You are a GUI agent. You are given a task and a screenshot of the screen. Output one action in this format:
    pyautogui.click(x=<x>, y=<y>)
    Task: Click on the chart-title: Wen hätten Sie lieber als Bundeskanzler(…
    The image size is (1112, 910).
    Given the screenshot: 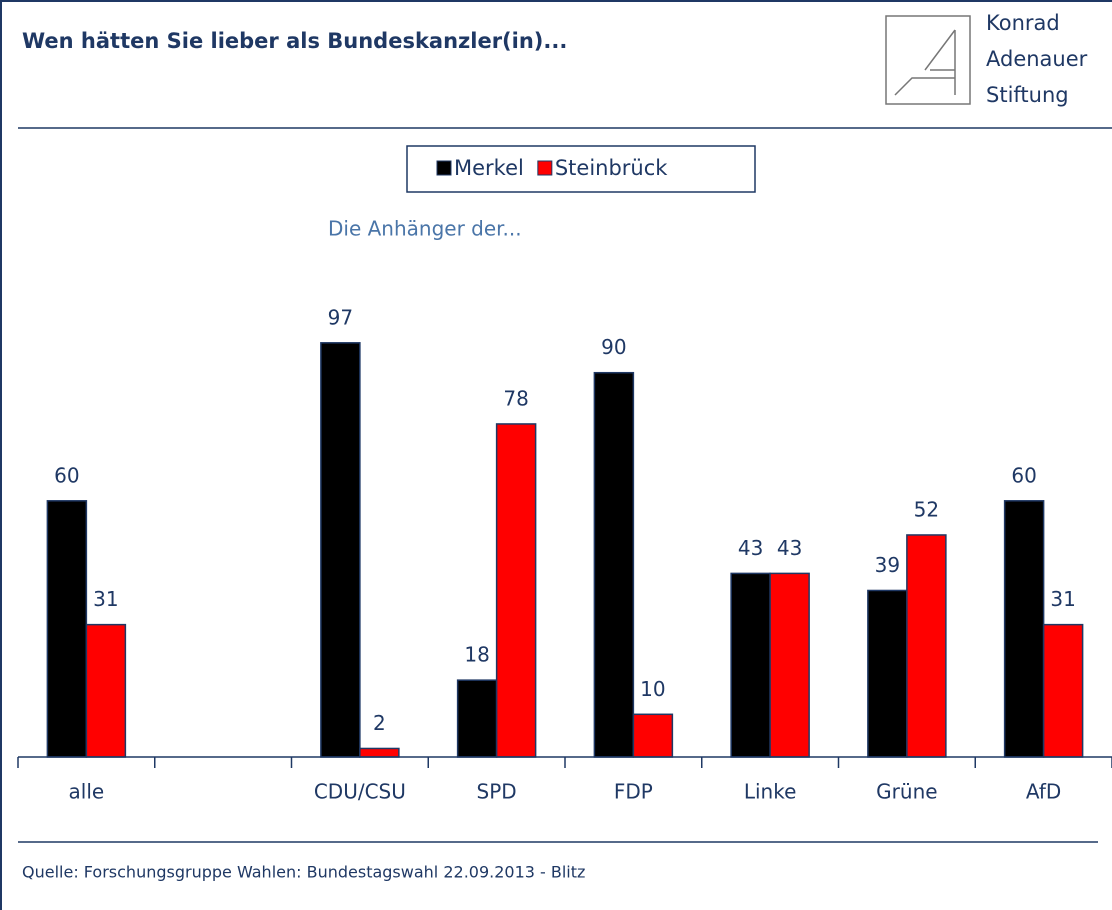 What is the action you would take?
    pyautogui.click(x=294, y=41)
    